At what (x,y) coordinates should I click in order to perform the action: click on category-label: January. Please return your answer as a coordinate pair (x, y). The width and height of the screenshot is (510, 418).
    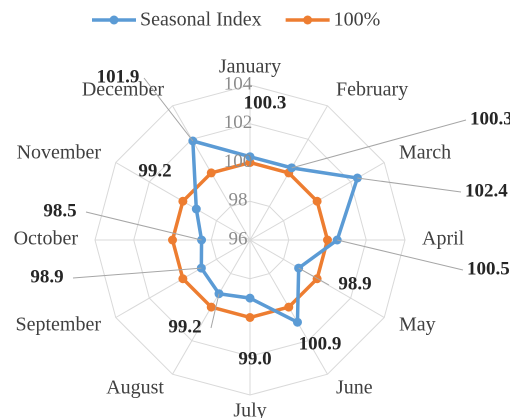
    Looking at the image, I should click on (250, 67).